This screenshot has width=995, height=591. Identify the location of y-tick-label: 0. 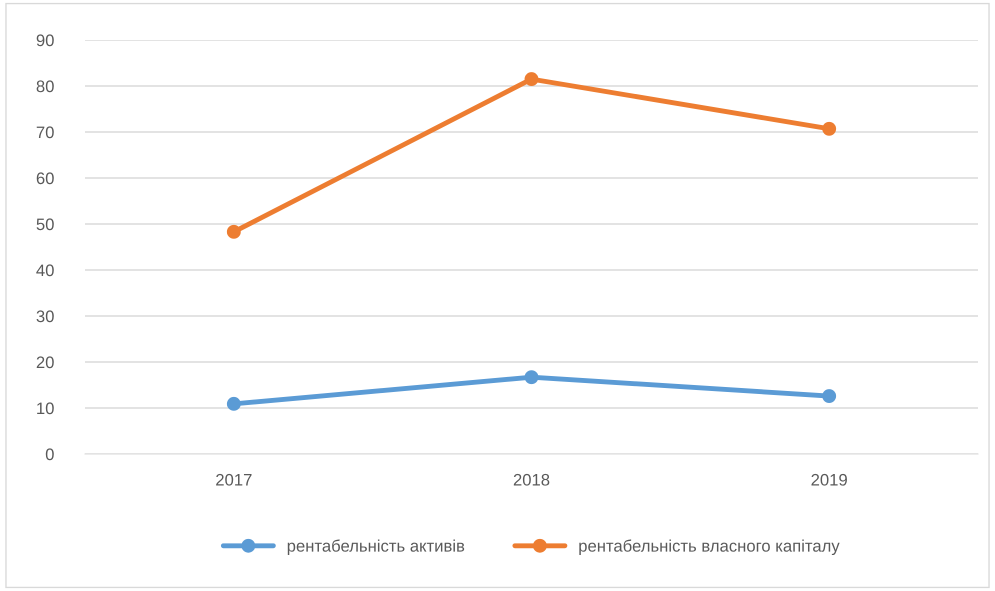
(50, 454).